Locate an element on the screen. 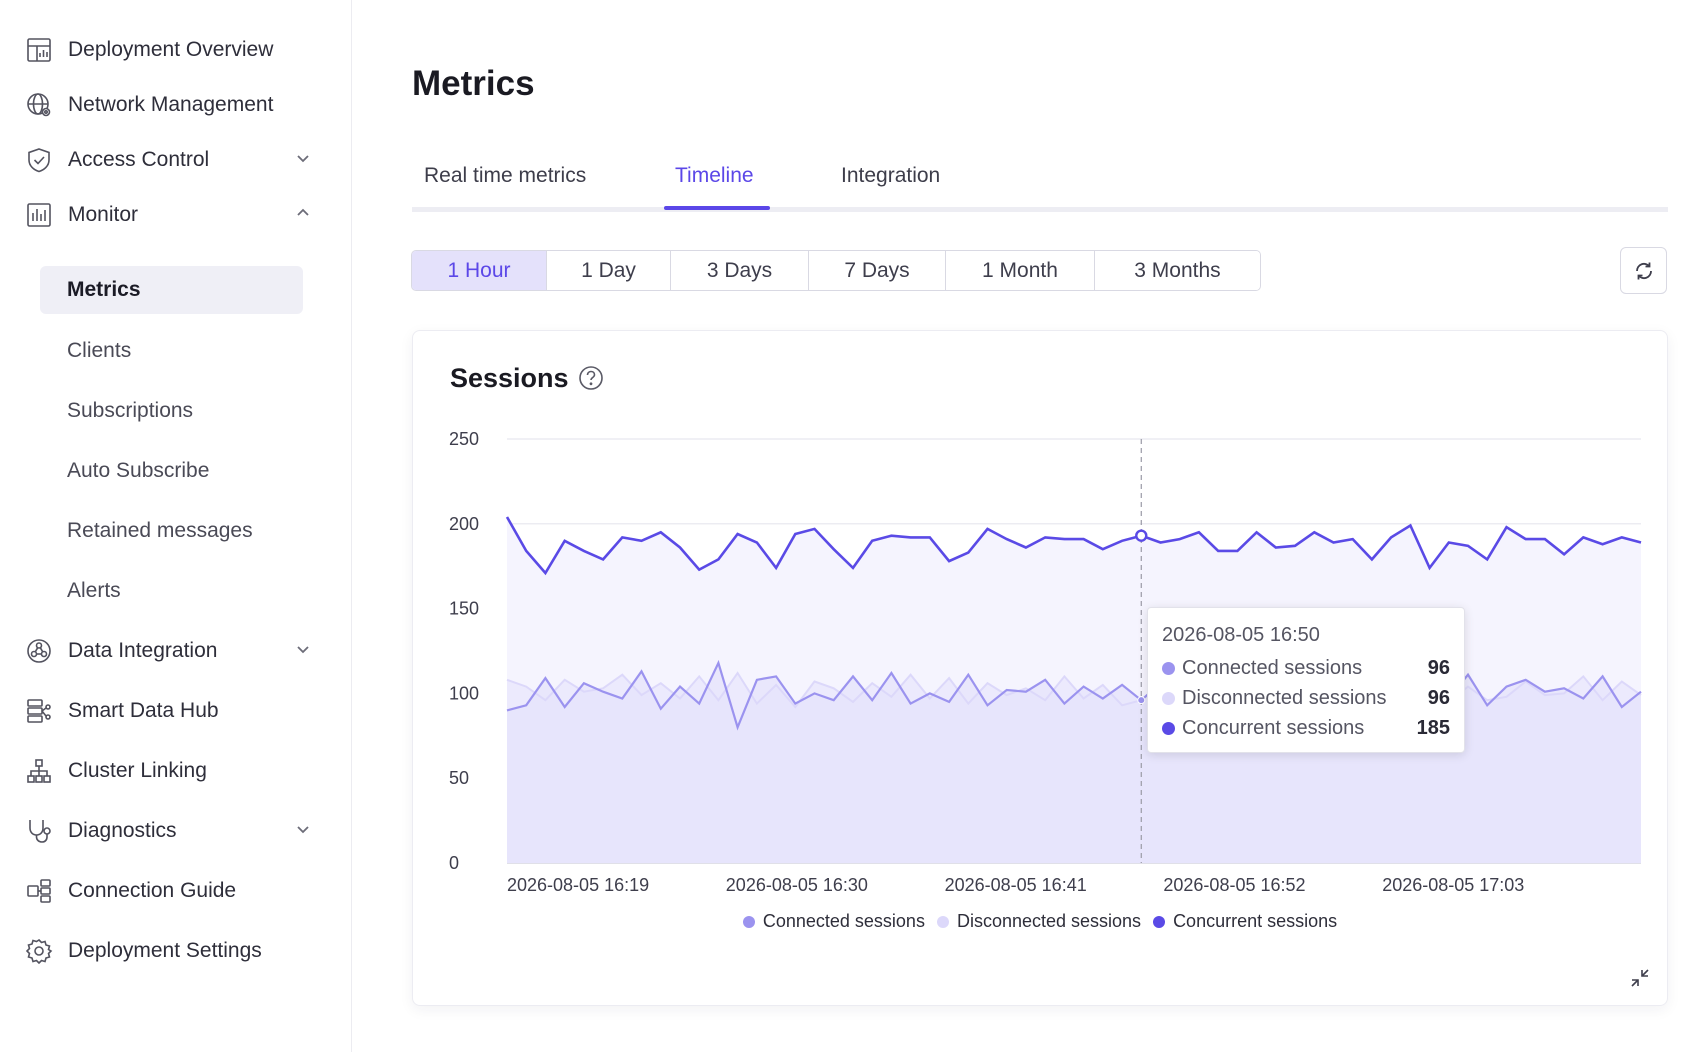  legend-item-disconnected: Disconnected sessions is located at coordinates (1039, 921).